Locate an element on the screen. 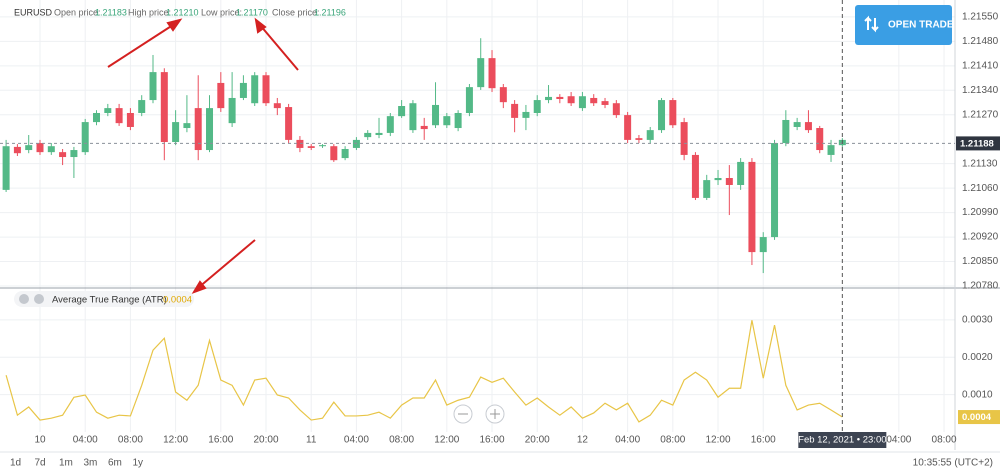  range-button: 1d is located at coordinates (15, 463).